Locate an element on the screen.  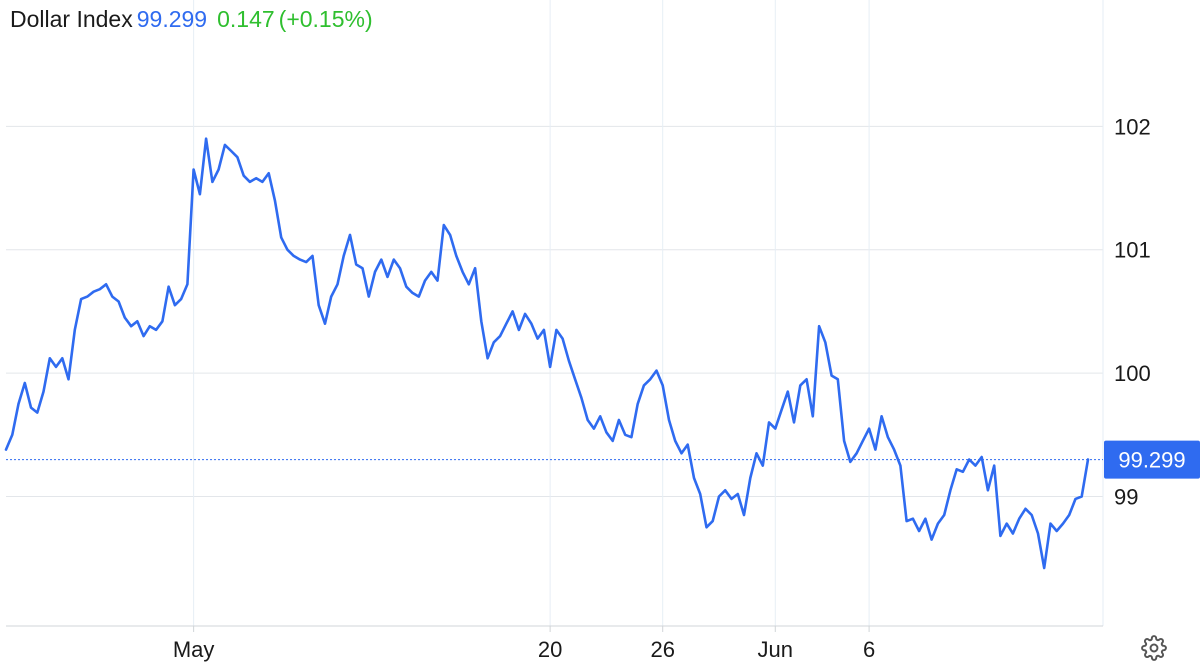
last-price-label: 99.299 is located at coordinates (1151, 460).